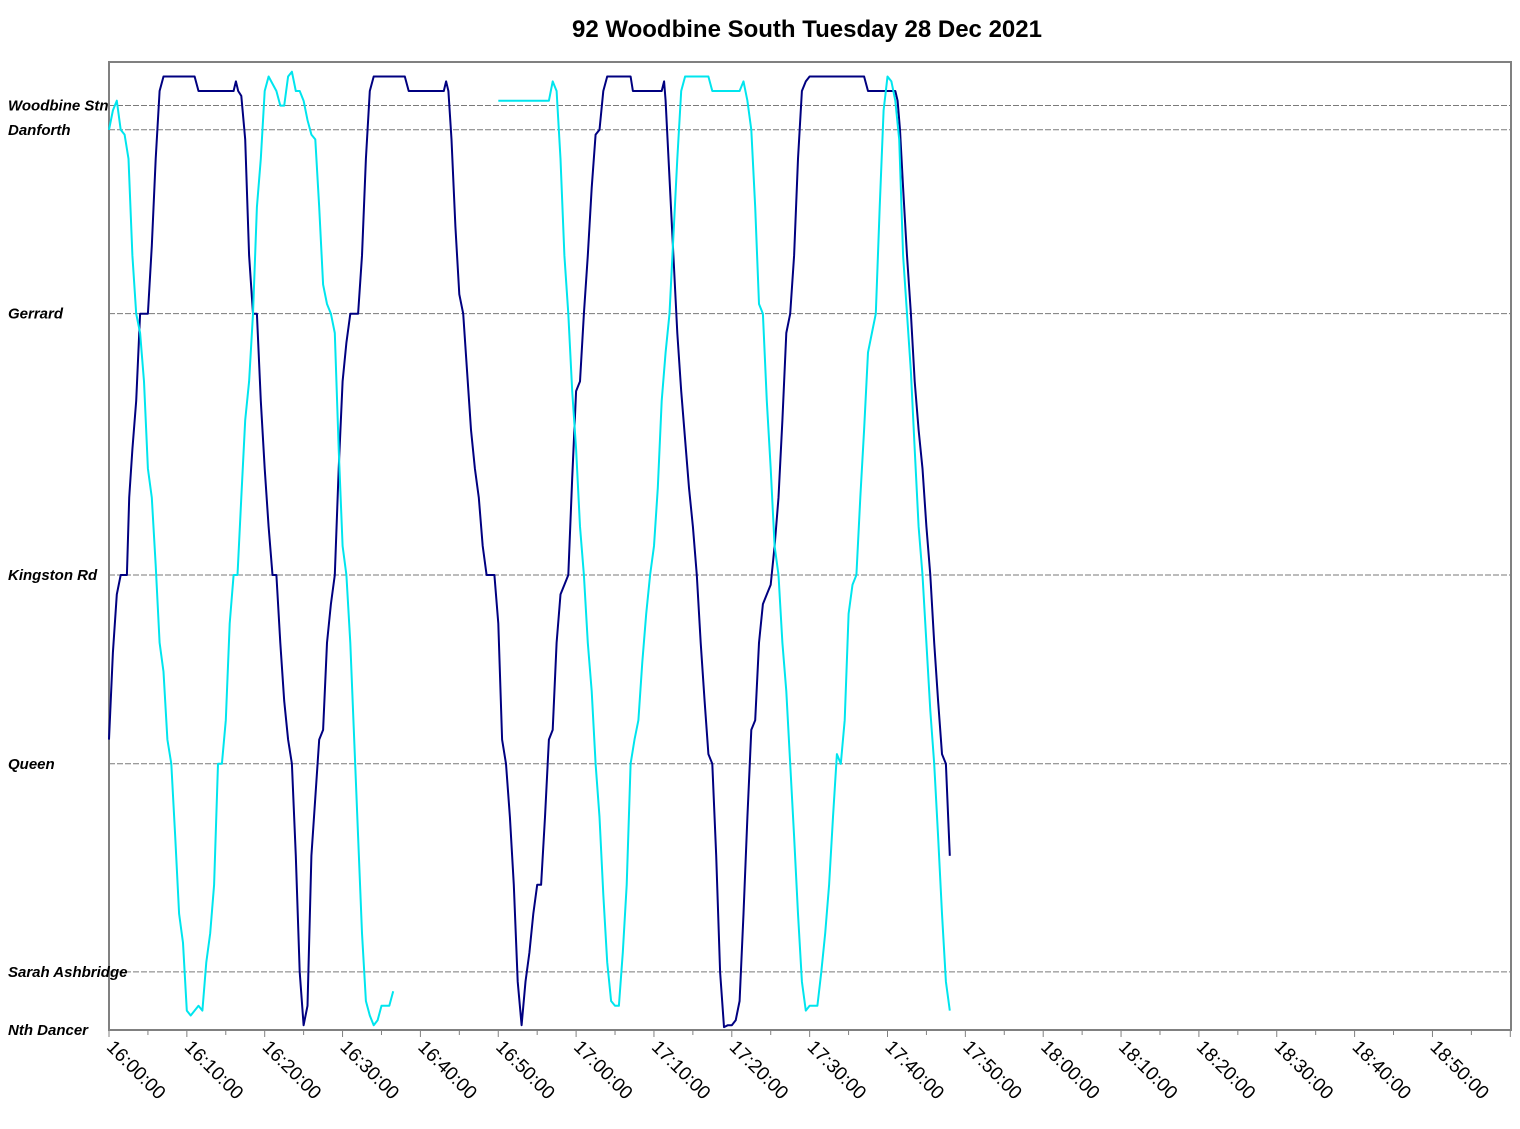 This screenshot has width=1520, height=1129. What do you see at coordinates (39, 130) in the screenshot?
I see `stop-label-danforth: Danforth` at bounding box center [39, 130].